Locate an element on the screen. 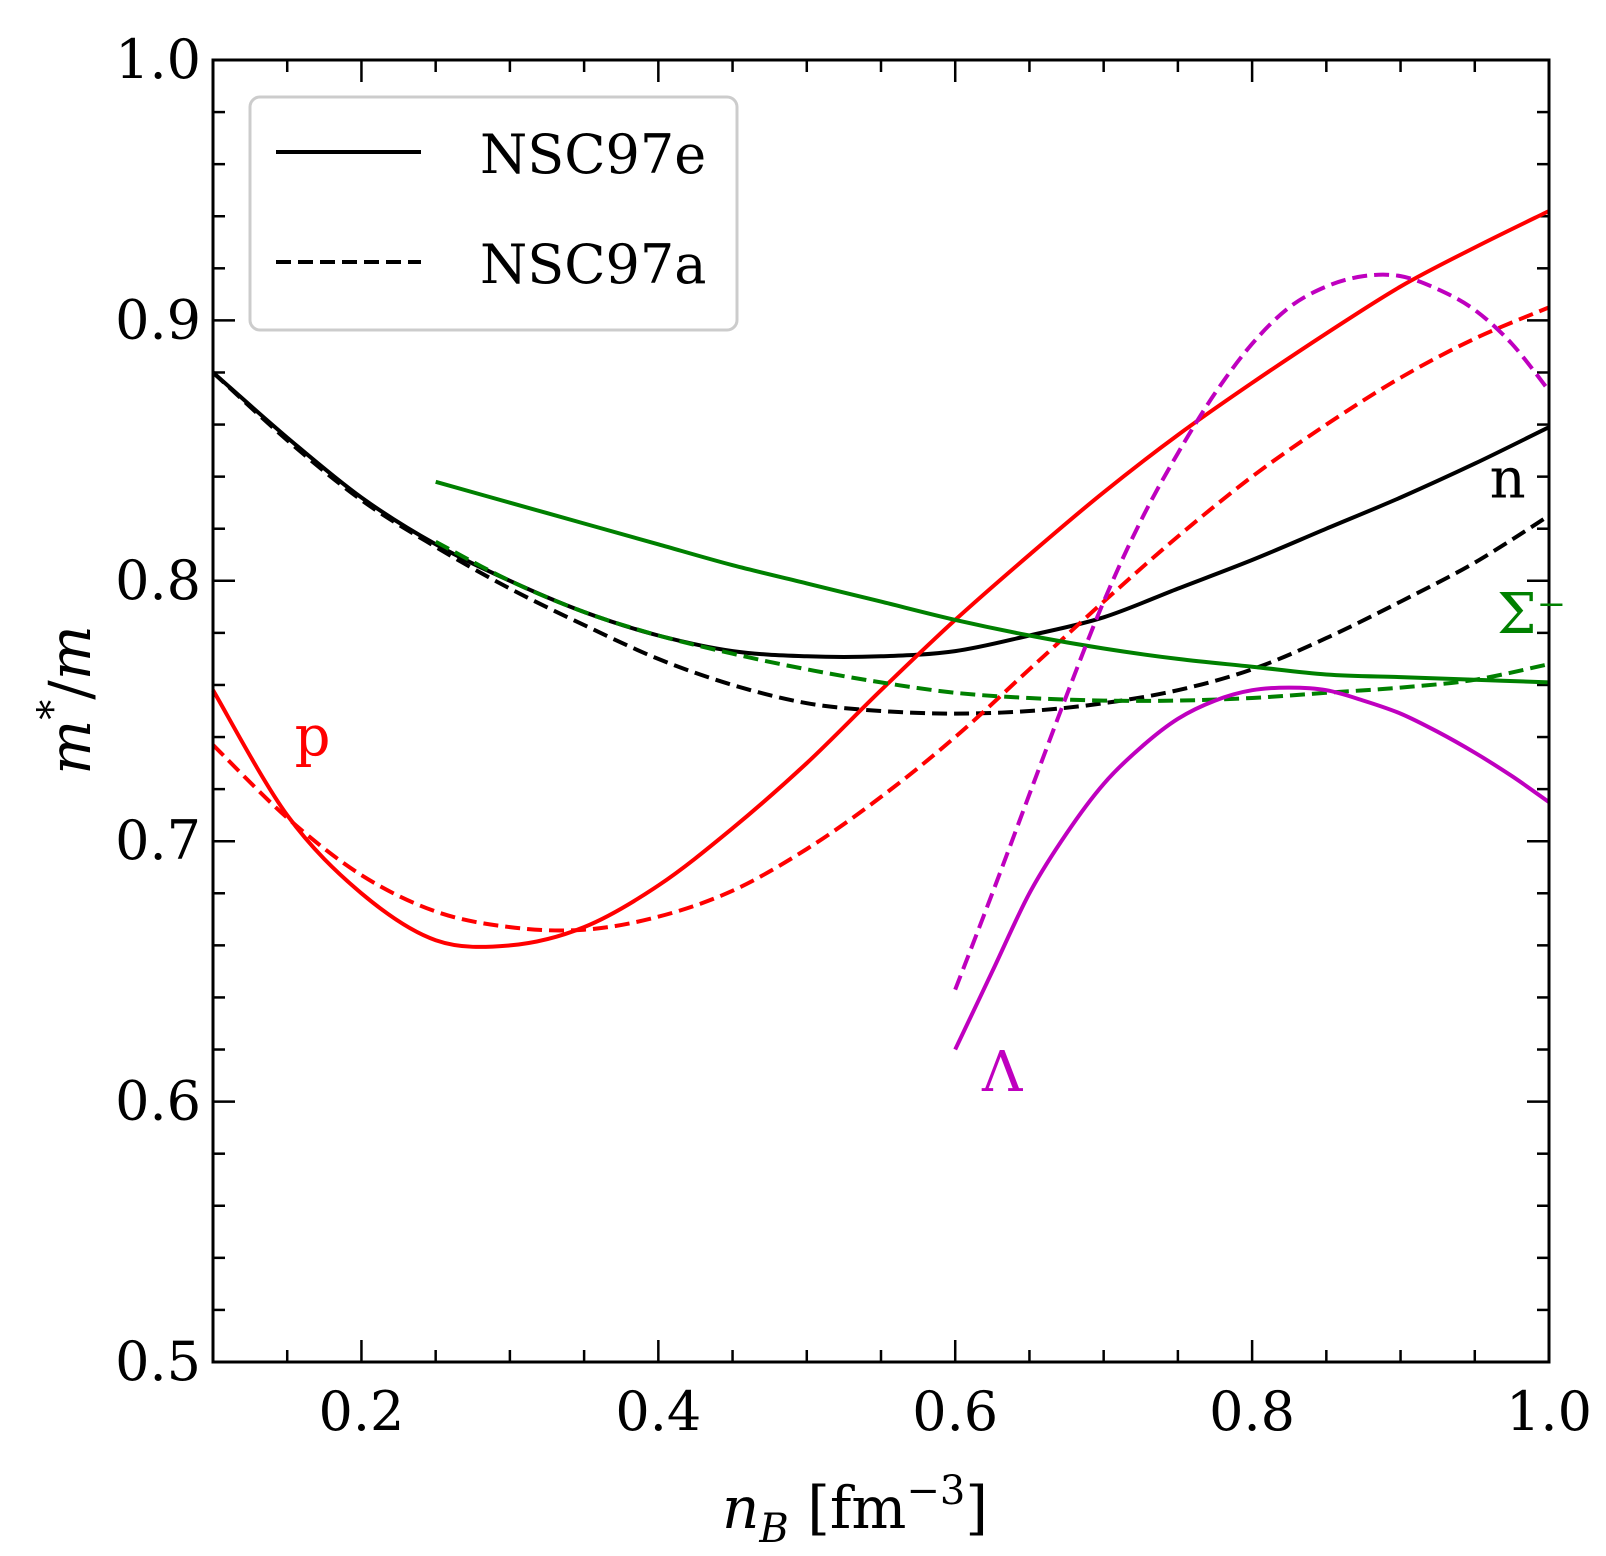 The height and width of the screenshot is (1556, 1606). legend: NSC97e NSC97a is located at coordinates (493, 213).